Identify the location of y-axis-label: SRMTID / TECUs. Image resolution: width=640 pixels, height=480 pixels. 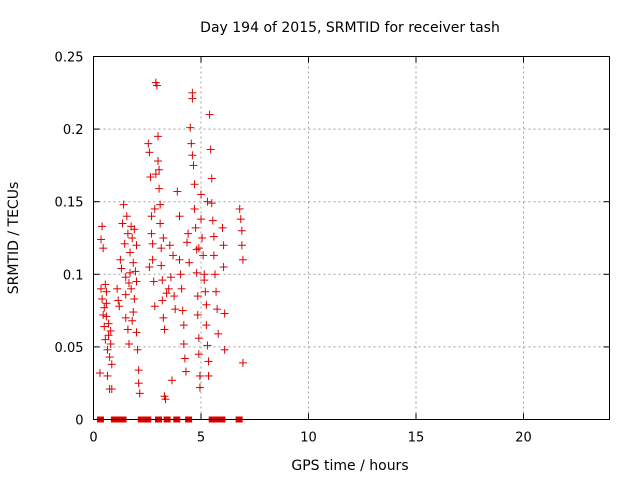
(14, 238).